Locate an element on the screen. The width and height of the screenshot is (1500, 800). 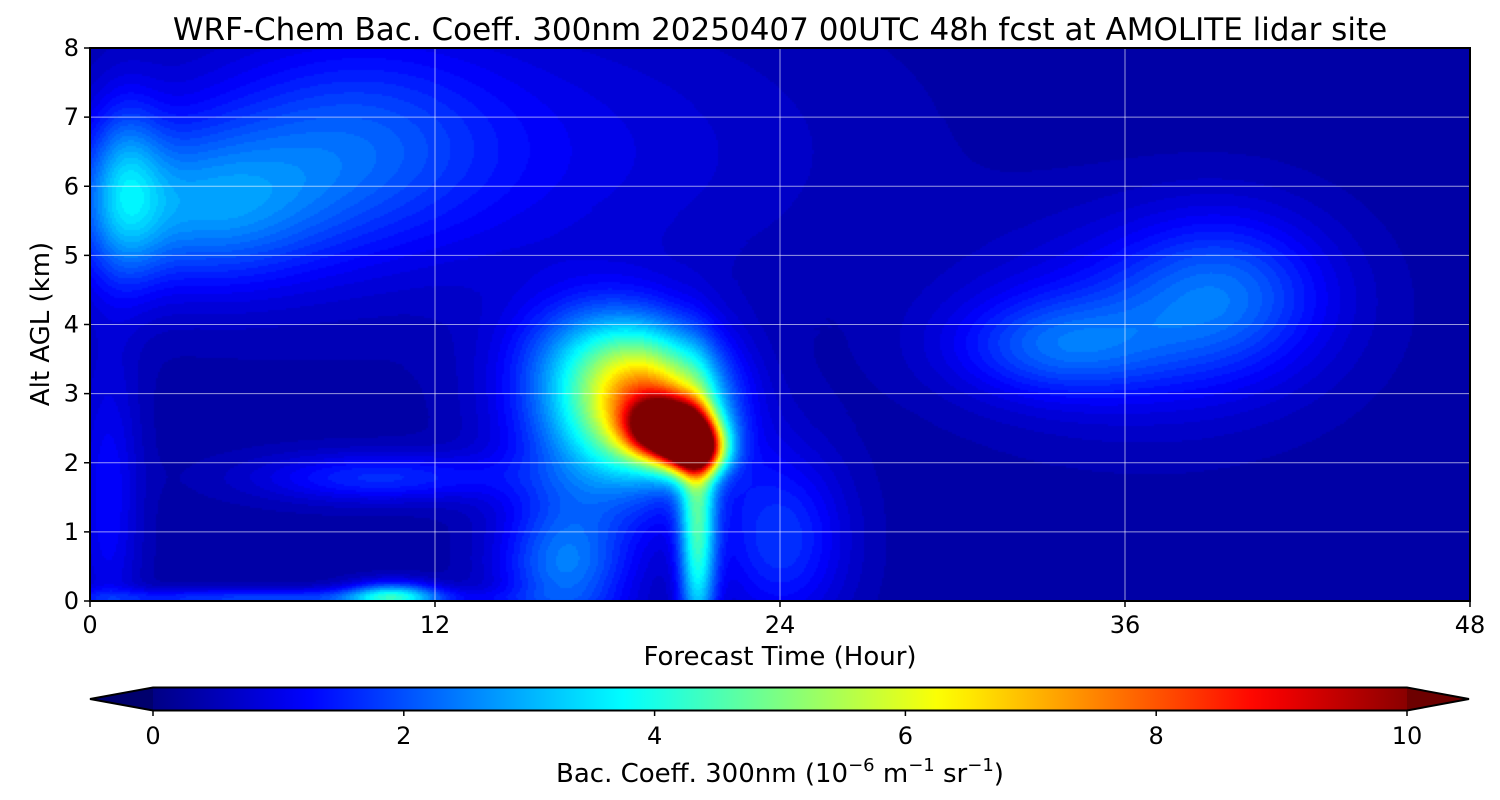
colorbar-tick-label-0: 0 is located at coordinates (152, 736).